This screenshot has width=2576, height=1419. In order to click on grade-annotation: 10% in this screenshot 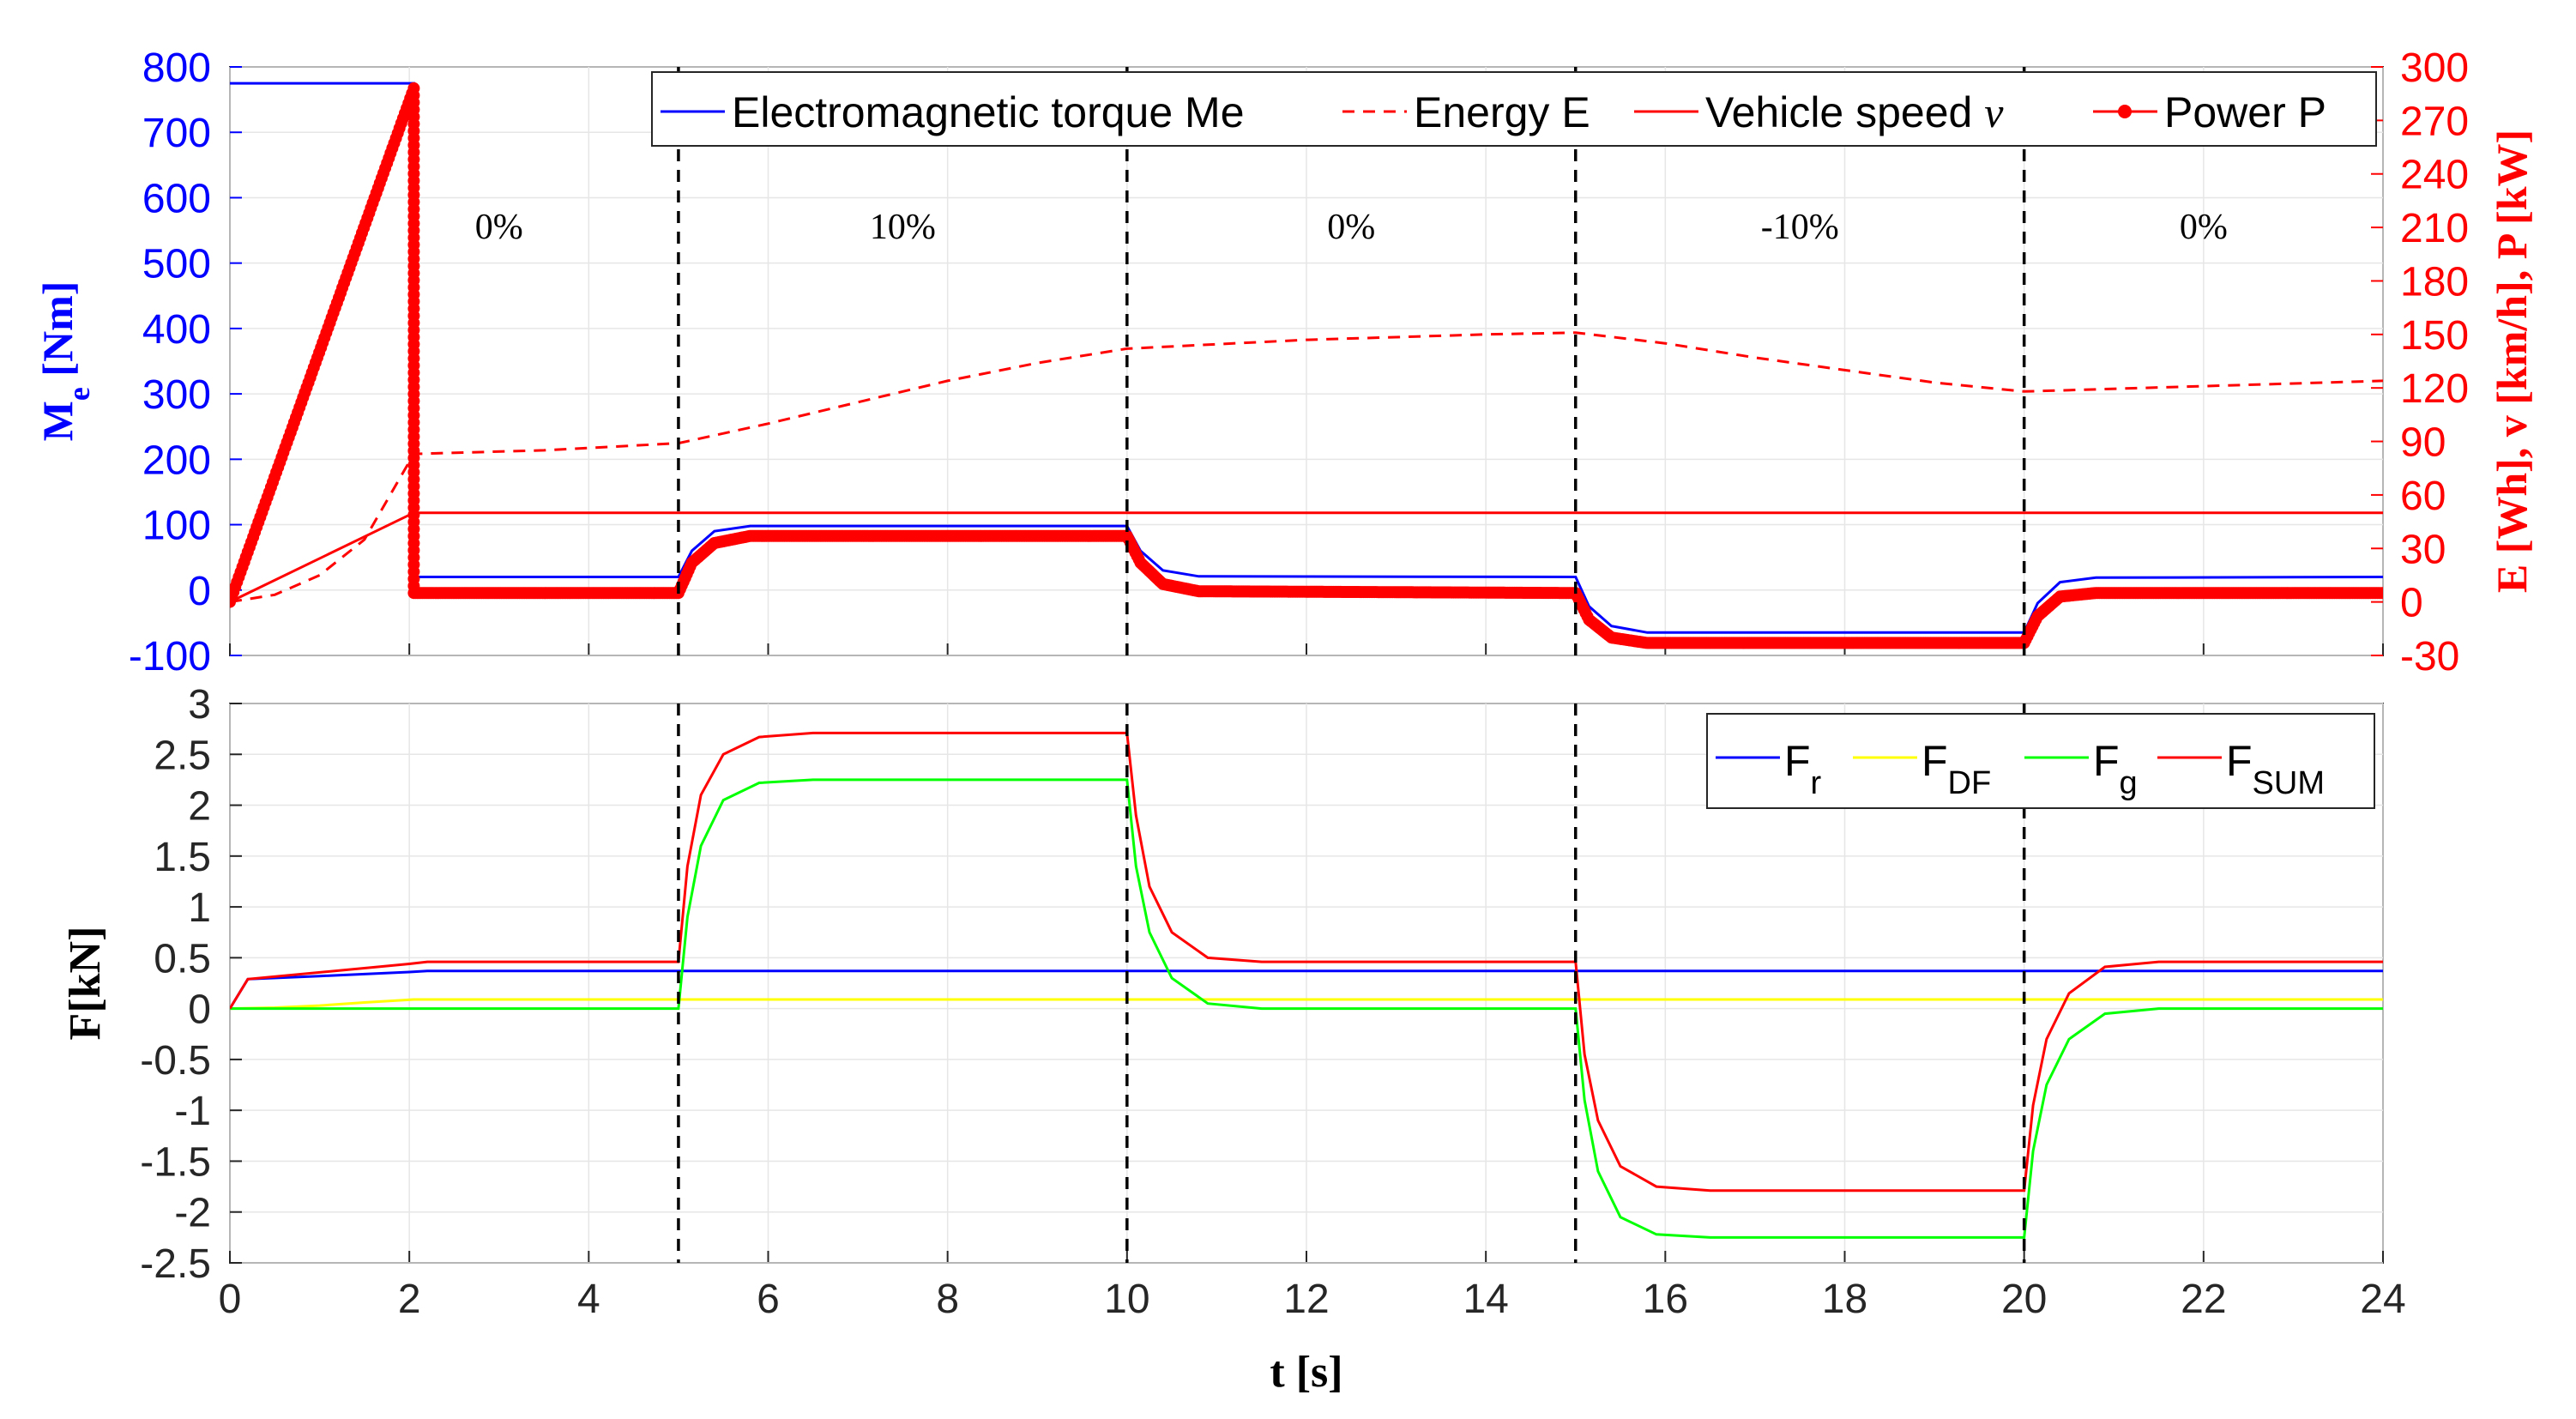, I will do `click(903, 227)`.